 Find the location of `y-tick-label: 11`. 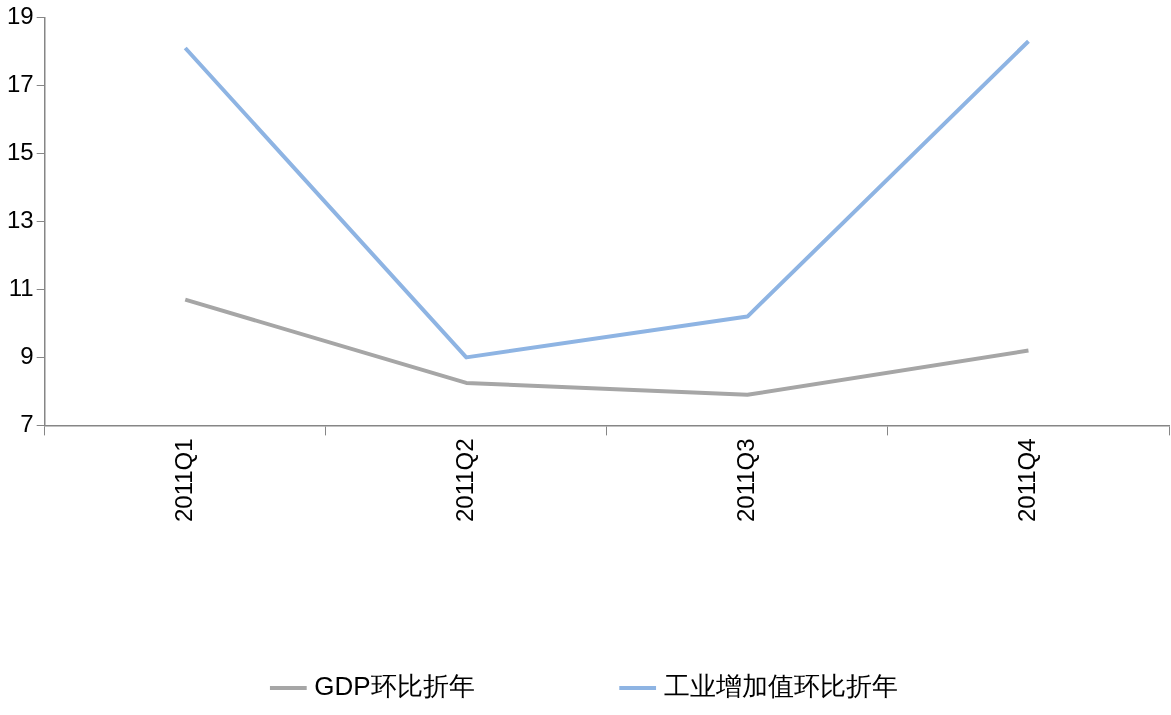

y-tick-label: 11 is located at coordinates (21, 288).